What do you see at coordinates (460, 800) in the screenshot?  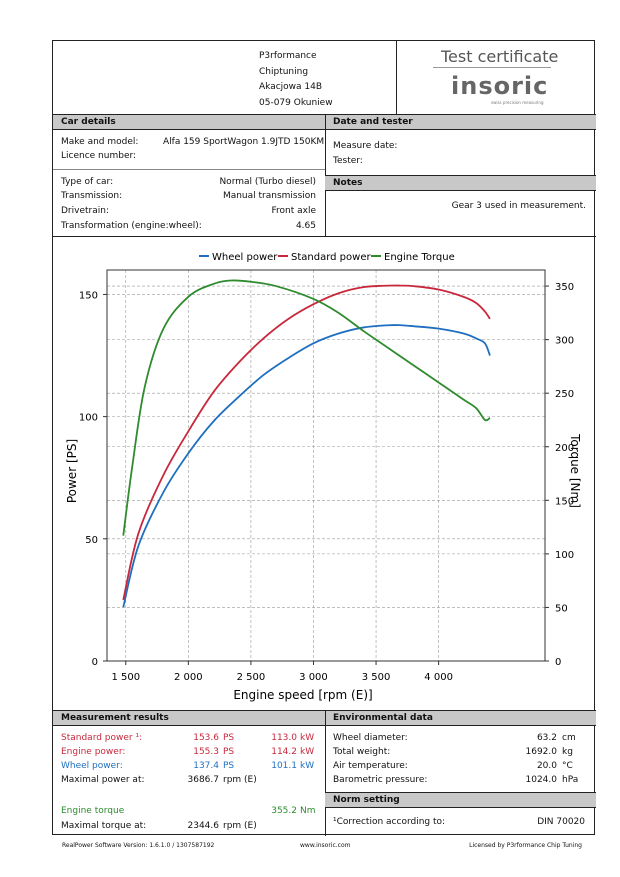 I see `norm-heading: Norm setting` at bounding box center [460, 800].